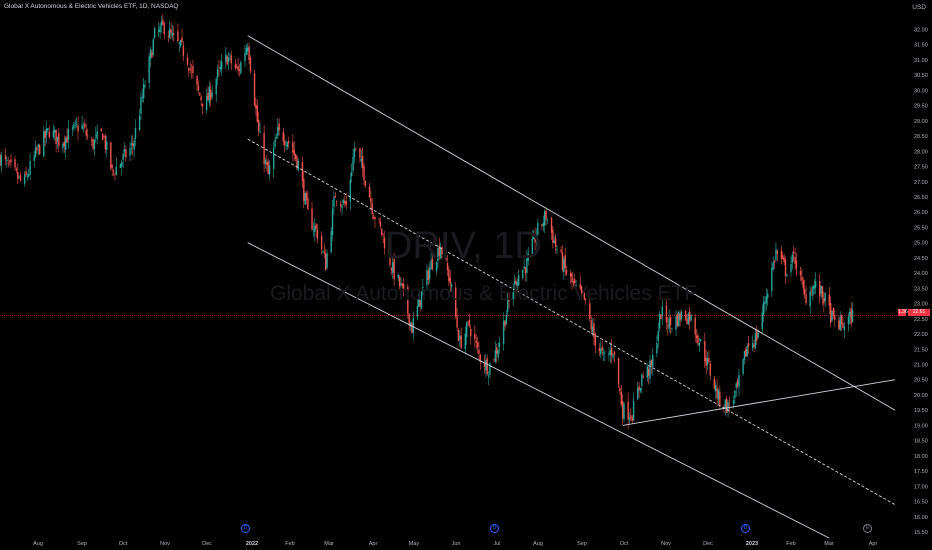 The image size is (932, 550). I want to click on currency-label: USD, so click(919, 7).